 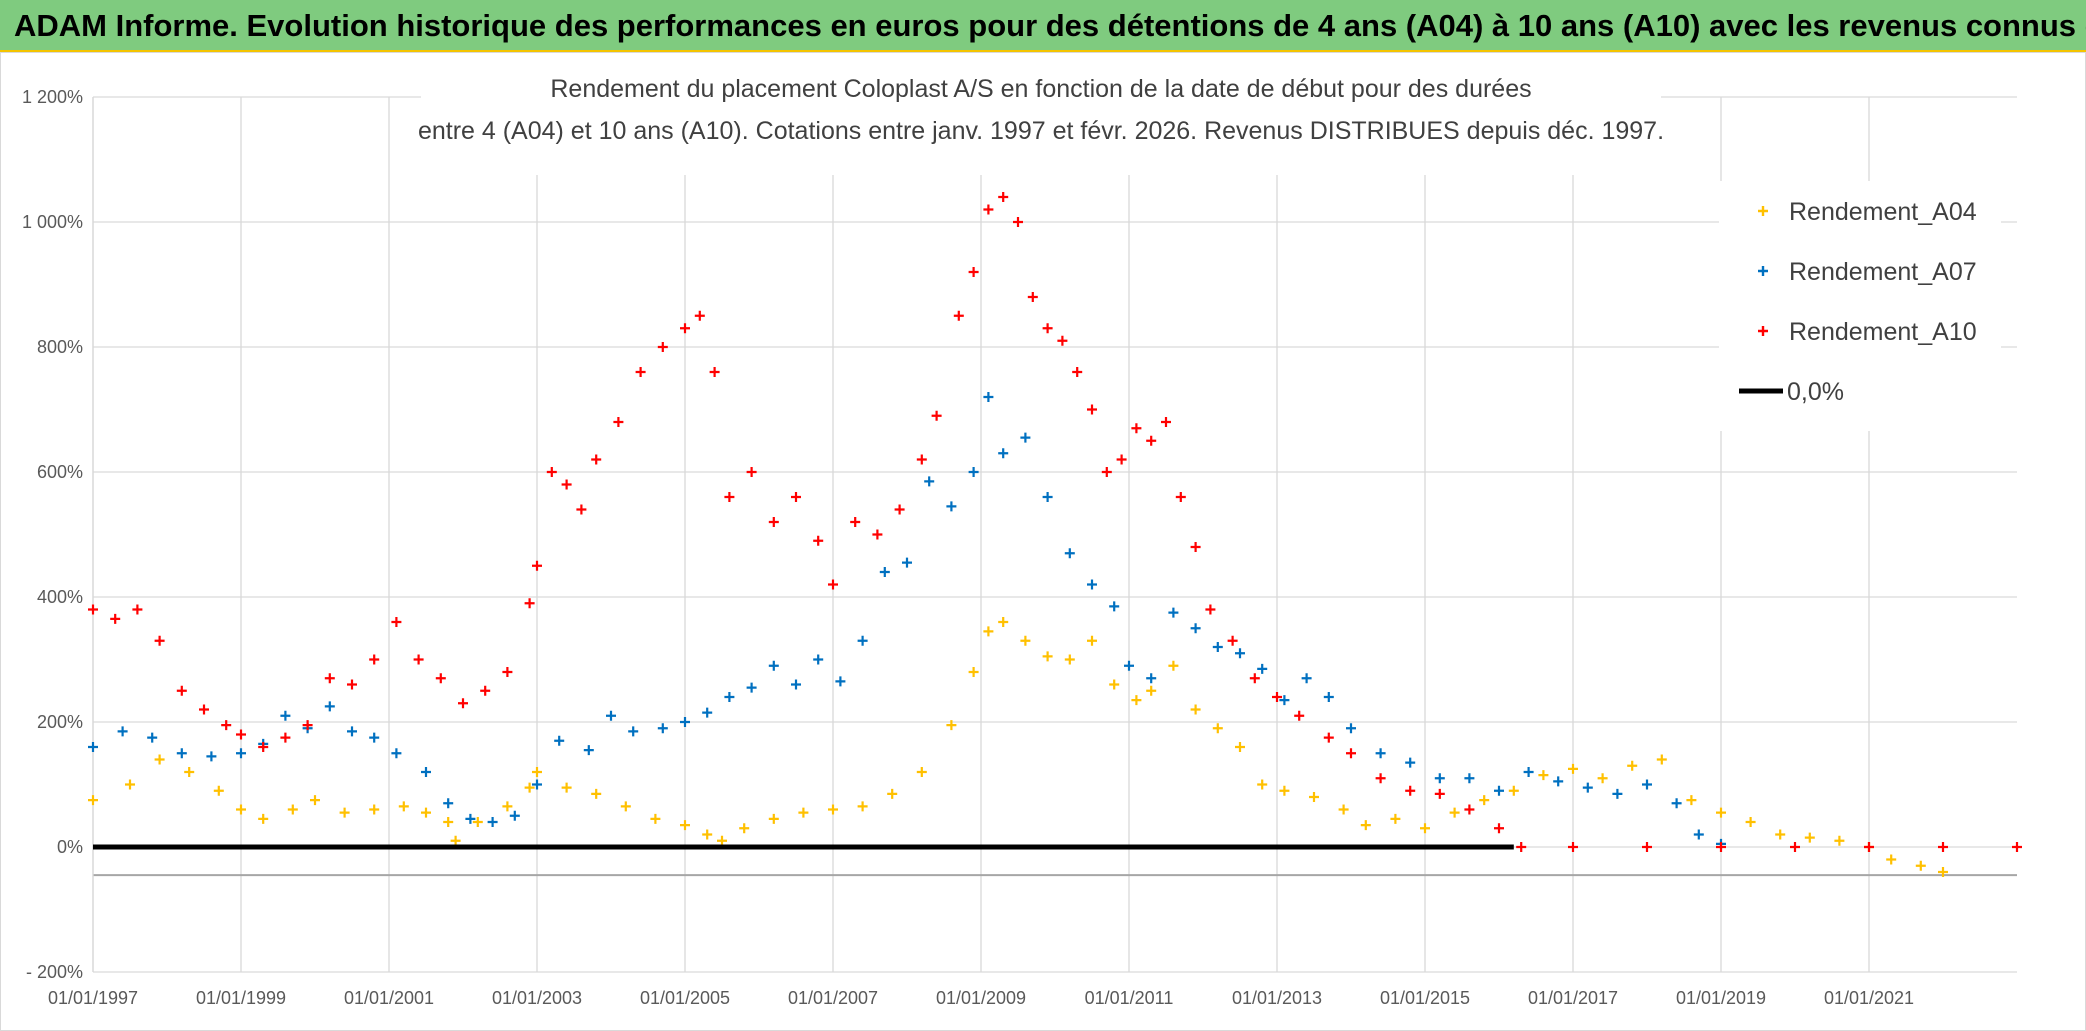 What do you see at coordinates (52, 97) in the screenshot?
I see `y-tick-label: 1 200%` at bounding box center [52, 97].